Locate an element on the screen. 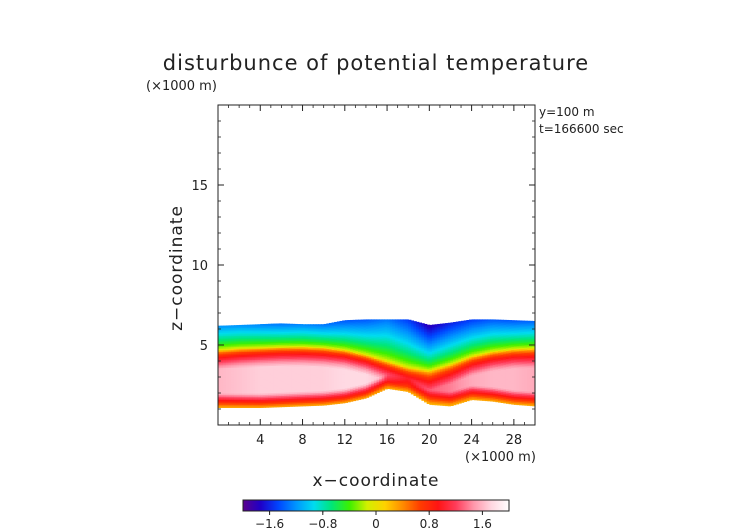  colorbar is located at coordinates (376, 505).